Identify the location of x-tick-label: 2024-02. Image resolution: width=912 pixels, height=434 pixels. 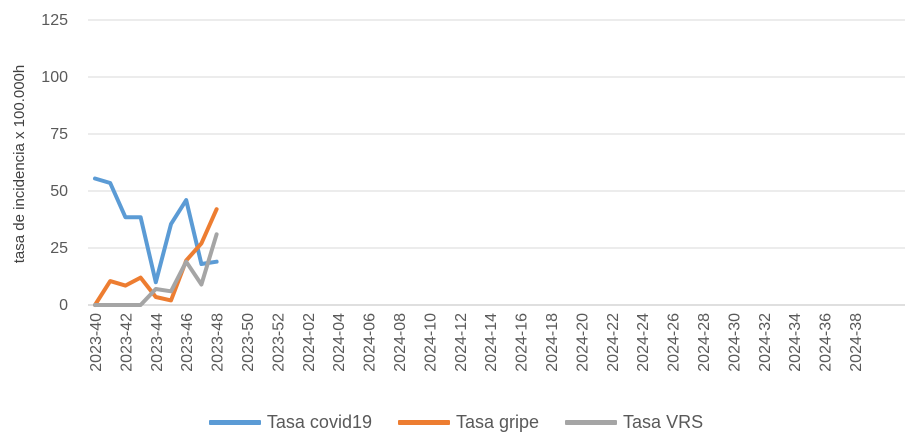
(309, 342).